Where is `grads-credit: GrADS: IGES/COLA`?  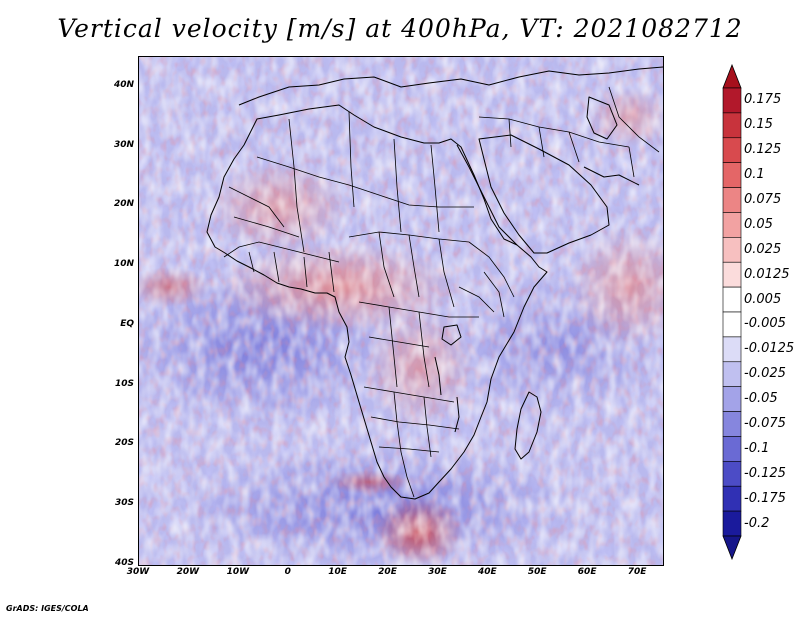
grads-credit: GrADS: IGES/COLA is located at coordinates (47, 608).